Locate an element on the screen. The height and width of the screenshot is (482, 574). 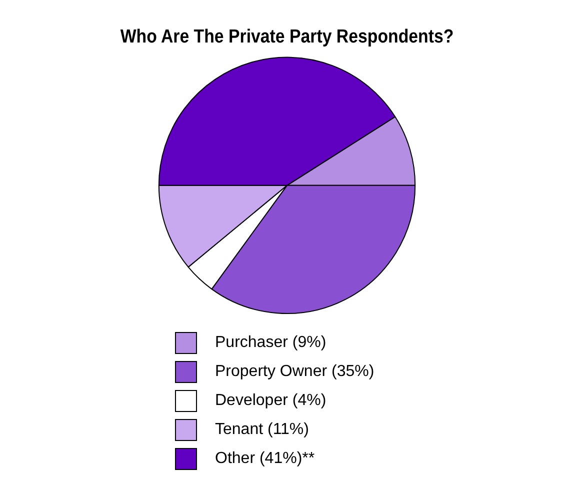
legend-label: Other (41%)** is located at coordinates (265, 459).